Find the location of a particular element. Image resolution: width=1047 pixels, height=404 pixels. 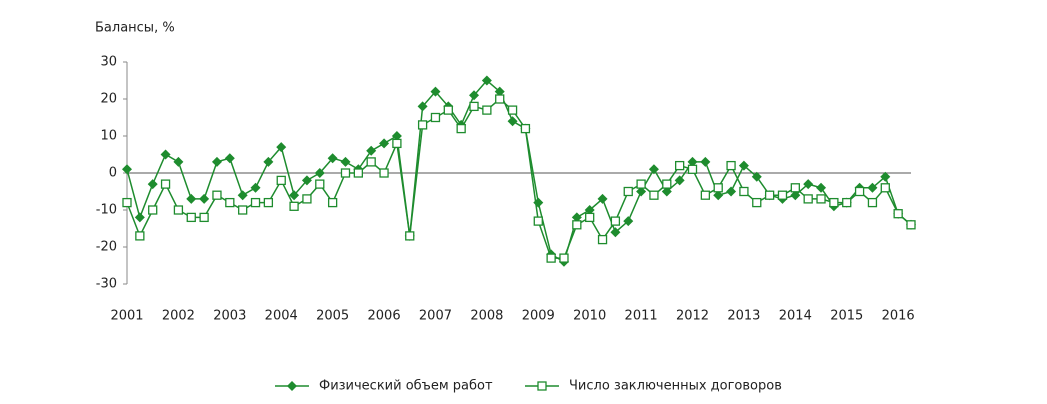

x-tick-label: 2013 is located at coordinates (743, 316).